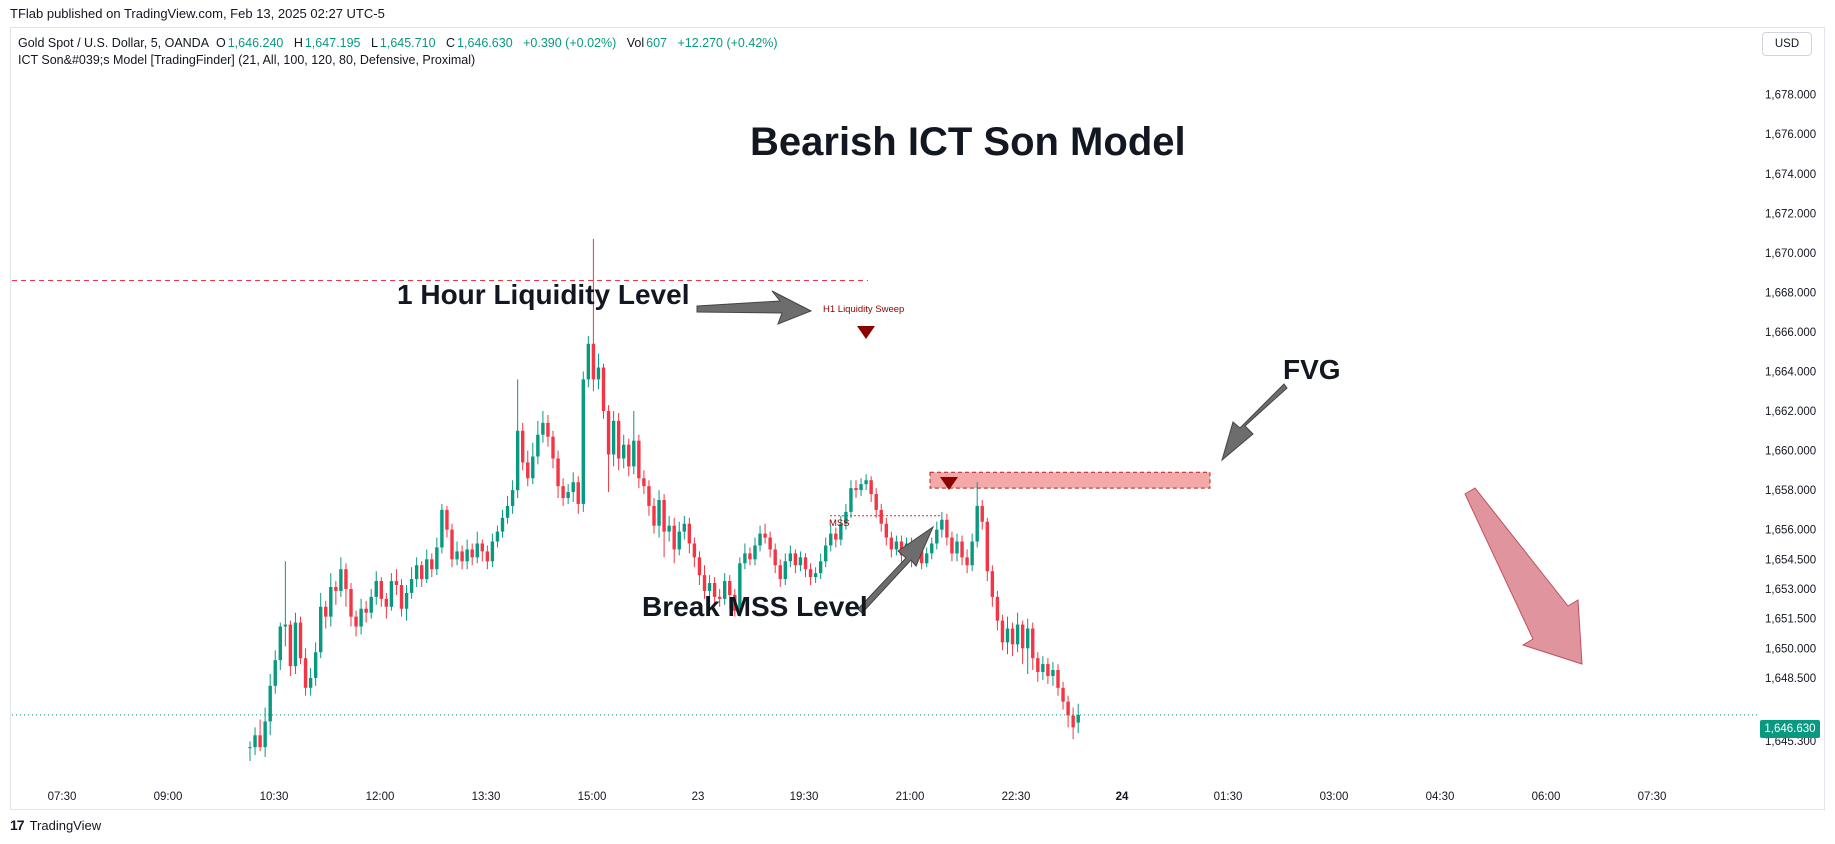  I want to click on footer: 17 TradingView, so click(55, 825).